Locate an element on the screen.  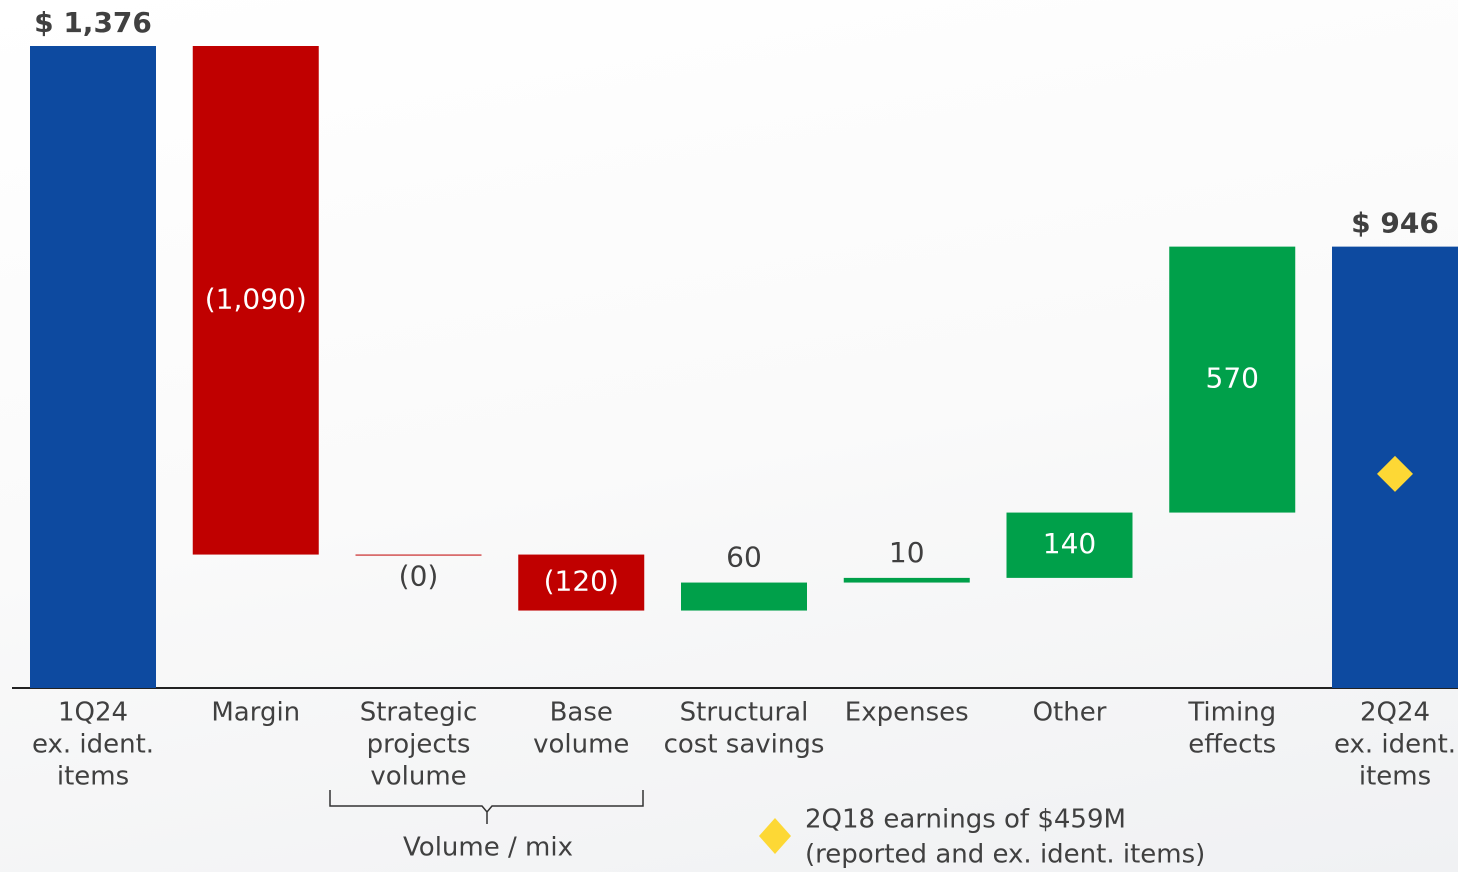
value-label: 140 is located at coordinates (1069, 543).